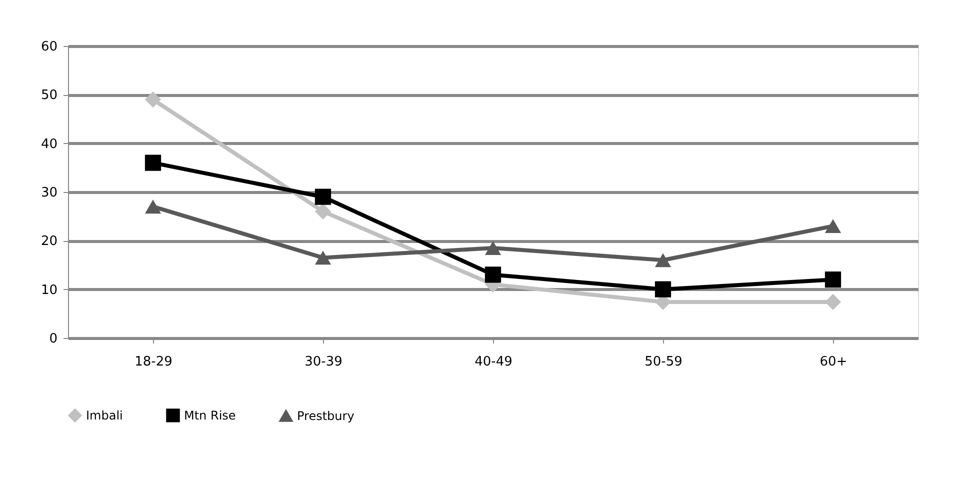 The image size is (976, 489). Describe the element at coordinates (49, 144) in the screenshot. I see `y-tick-label: 40` at that location.